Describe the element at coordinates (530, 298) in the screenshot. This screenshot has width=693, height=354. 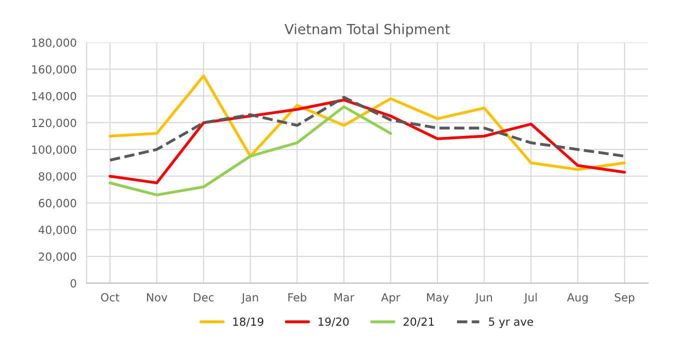
I see `x-tick-label: Jul` at that location.